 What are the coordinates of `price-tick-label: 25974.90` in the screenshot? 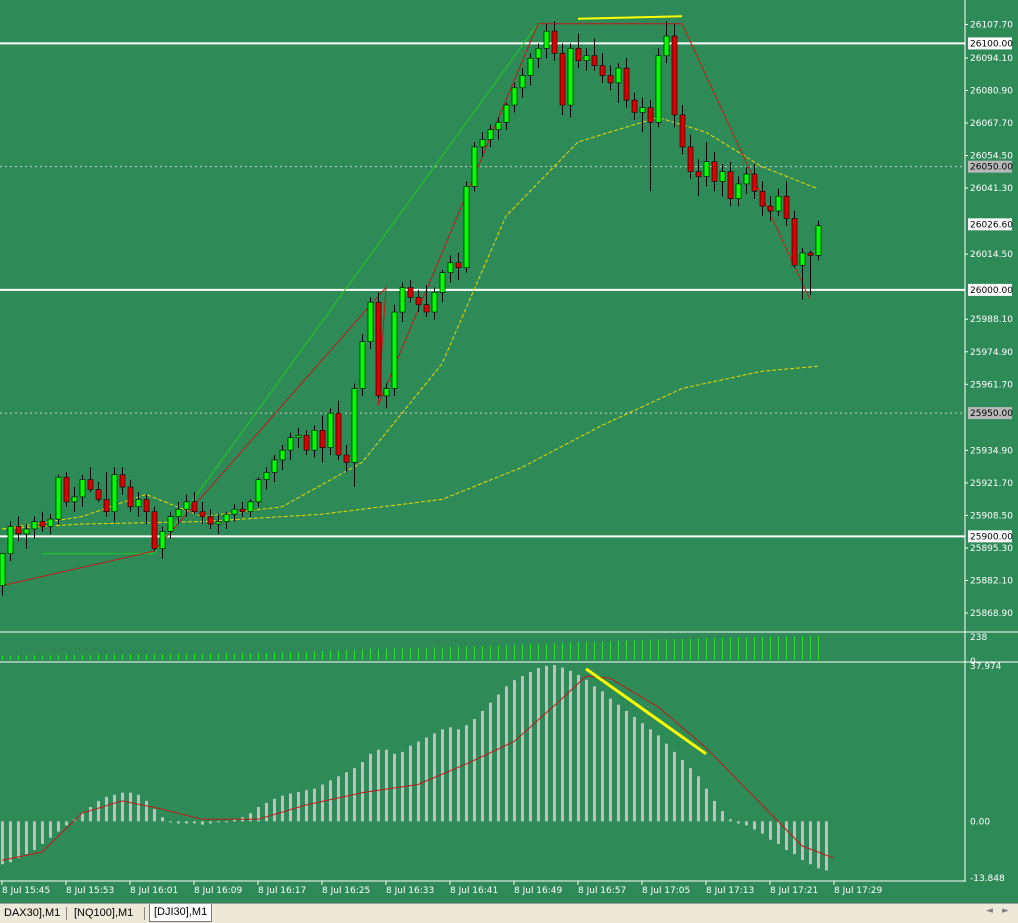 It's located at (991, 353).